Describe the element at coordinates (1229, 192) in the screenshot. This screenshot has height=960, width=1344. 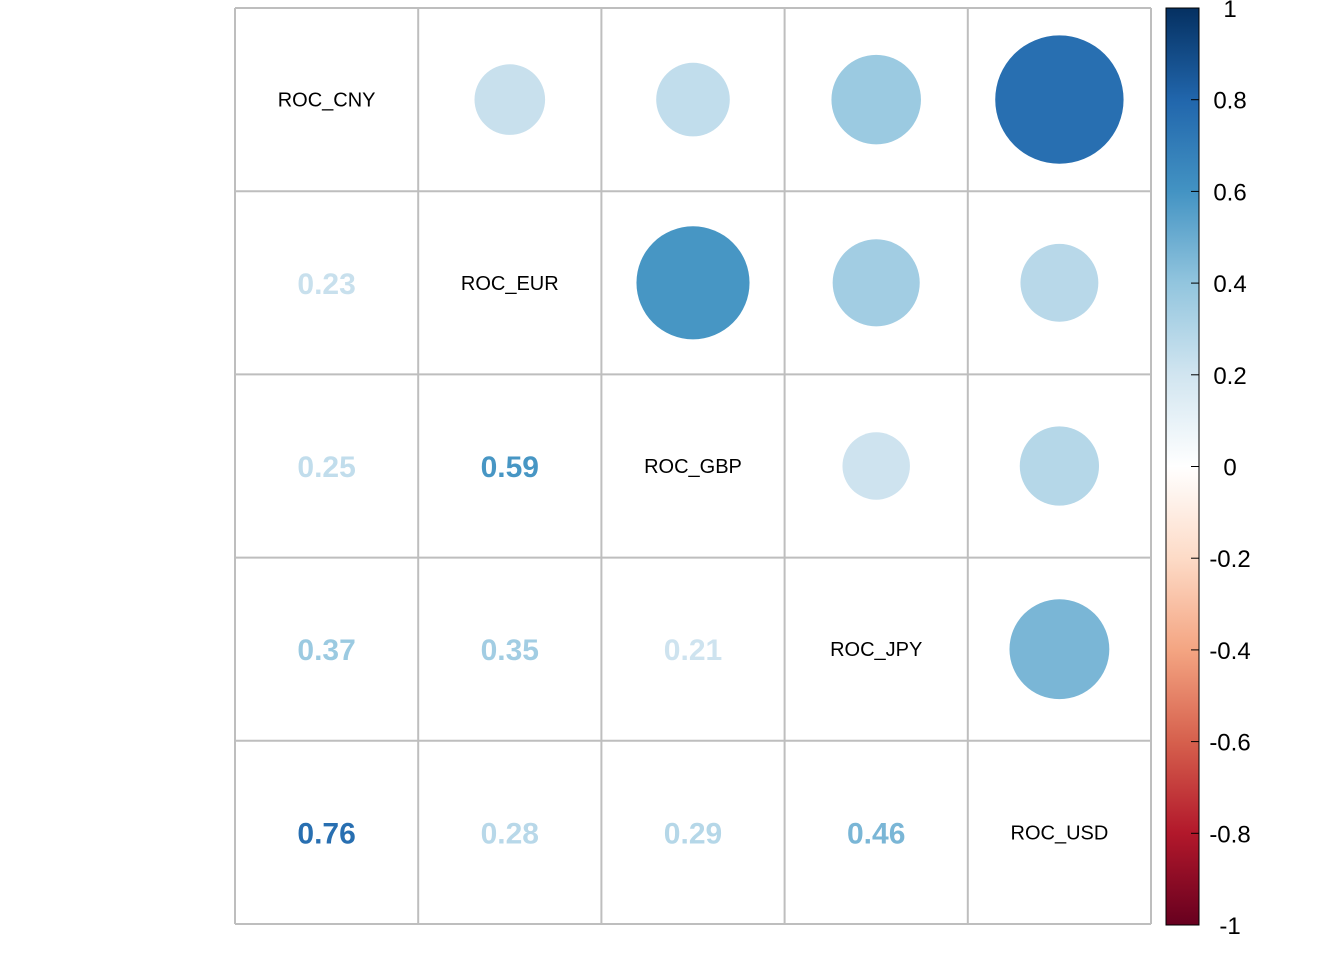
I see `legend-tick-label: 0.6` at that location.